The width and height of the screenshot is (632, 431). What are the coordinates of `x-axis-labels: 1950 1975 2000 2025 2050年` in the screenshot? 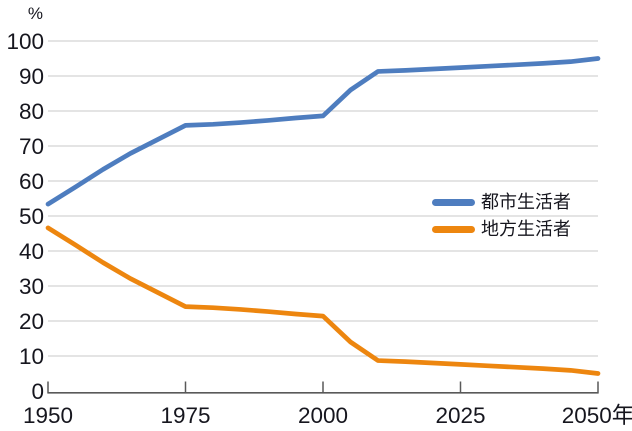 It's located at (327, 415).